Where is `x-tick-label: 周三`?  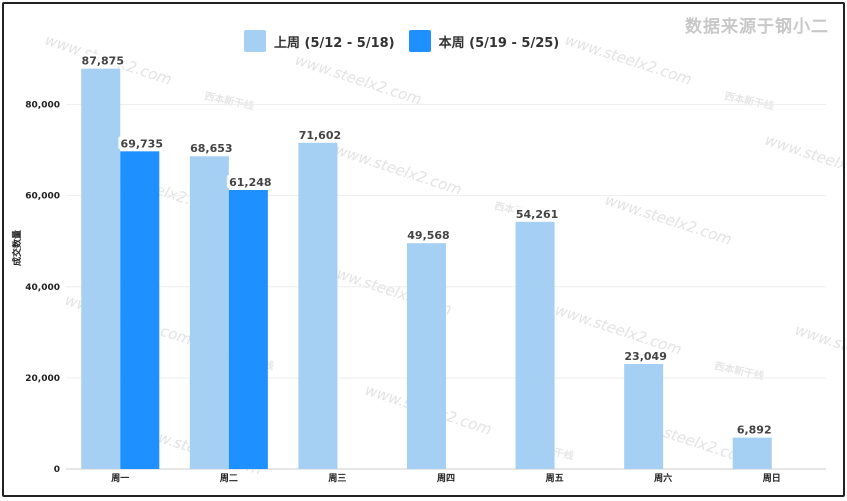 x-tick-label: 周三 is located at coordinates (337, 478).